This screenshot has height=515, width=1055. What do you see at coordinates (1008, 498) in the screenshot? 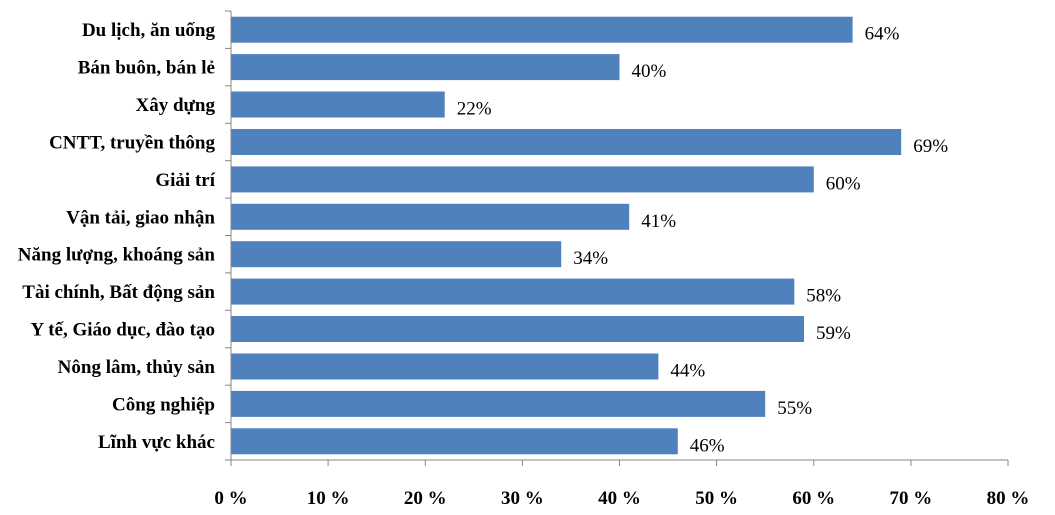
I see `x-tick-label: 80 %` at bounding box center [1008, 498].